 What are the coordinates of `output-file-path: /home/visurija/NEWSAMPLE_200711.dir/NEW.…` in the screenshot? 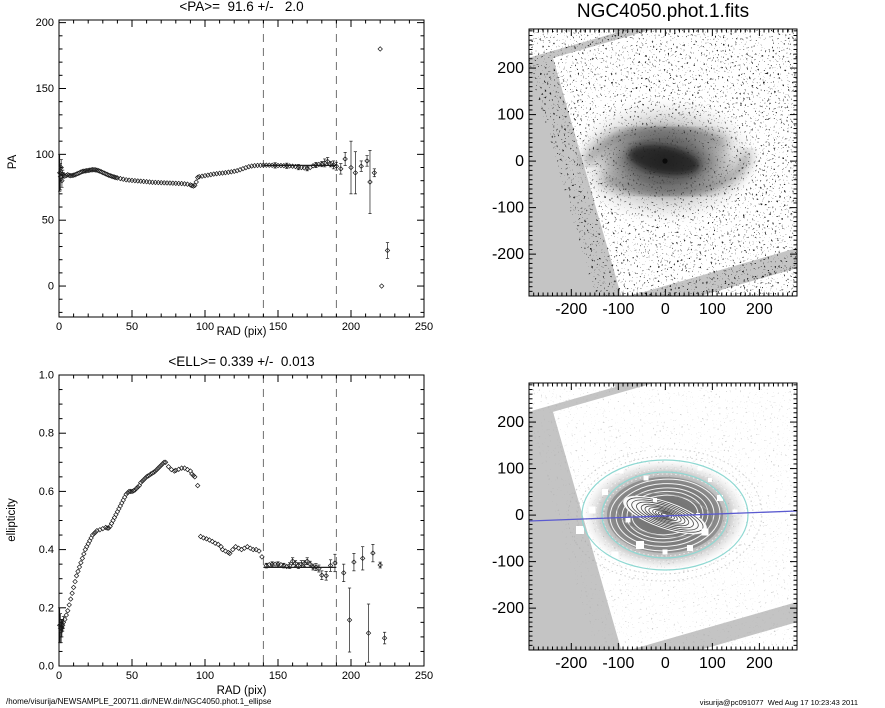 It's located at (139, 701).